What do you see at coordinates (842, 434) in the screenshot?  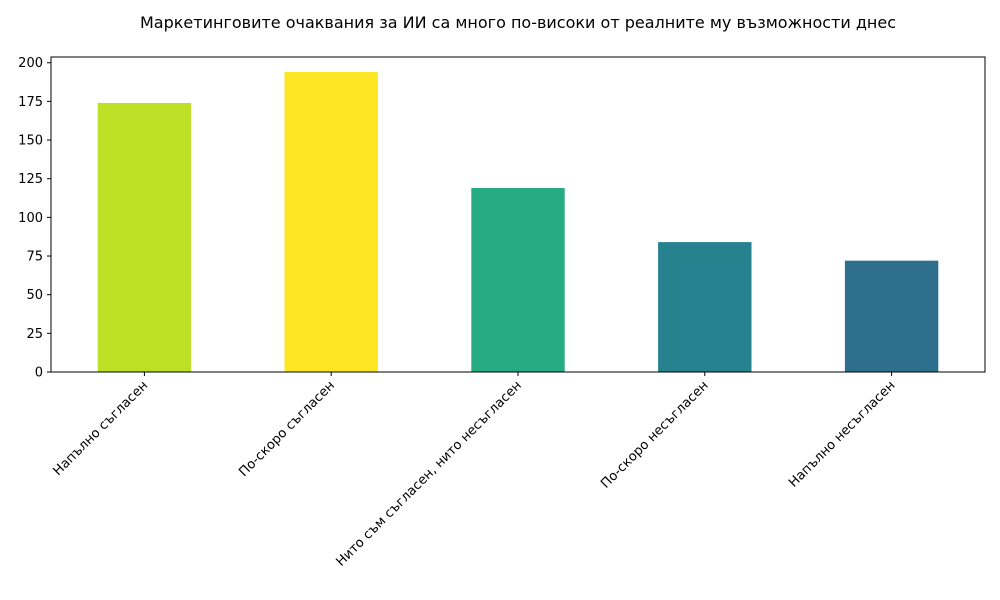 I see `x-tick-label: Напълно несъгласен` at bounding box center [842, 434].